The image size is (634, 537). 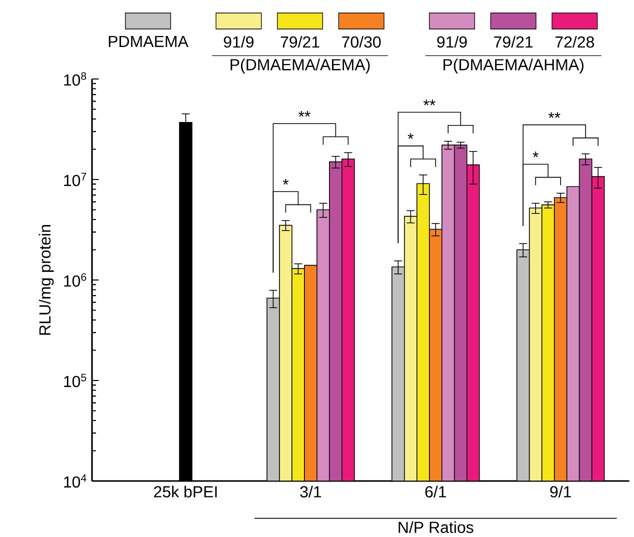 I want to click on text: P(DMAEMA/AHMA), so click(x=514, y=66).